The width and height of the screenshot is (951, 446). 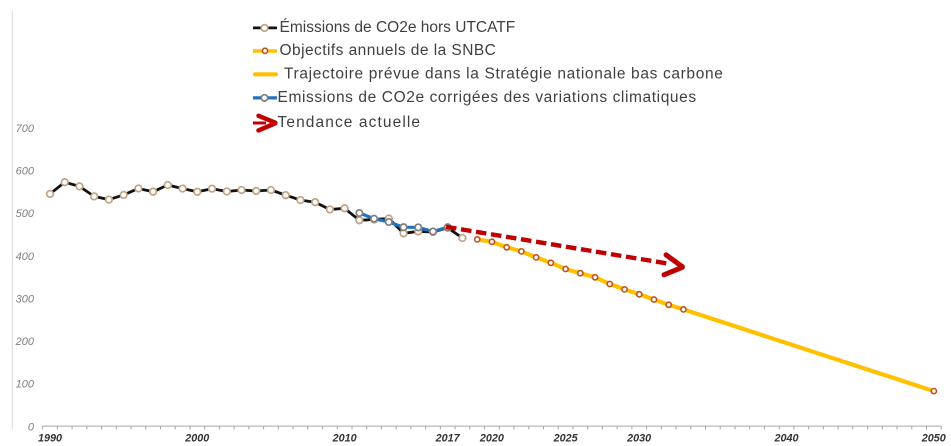 What do you see at coordinates (25, 342) in the screenshot?
I see `svg-text: 200` at bounding box center [25, 342].